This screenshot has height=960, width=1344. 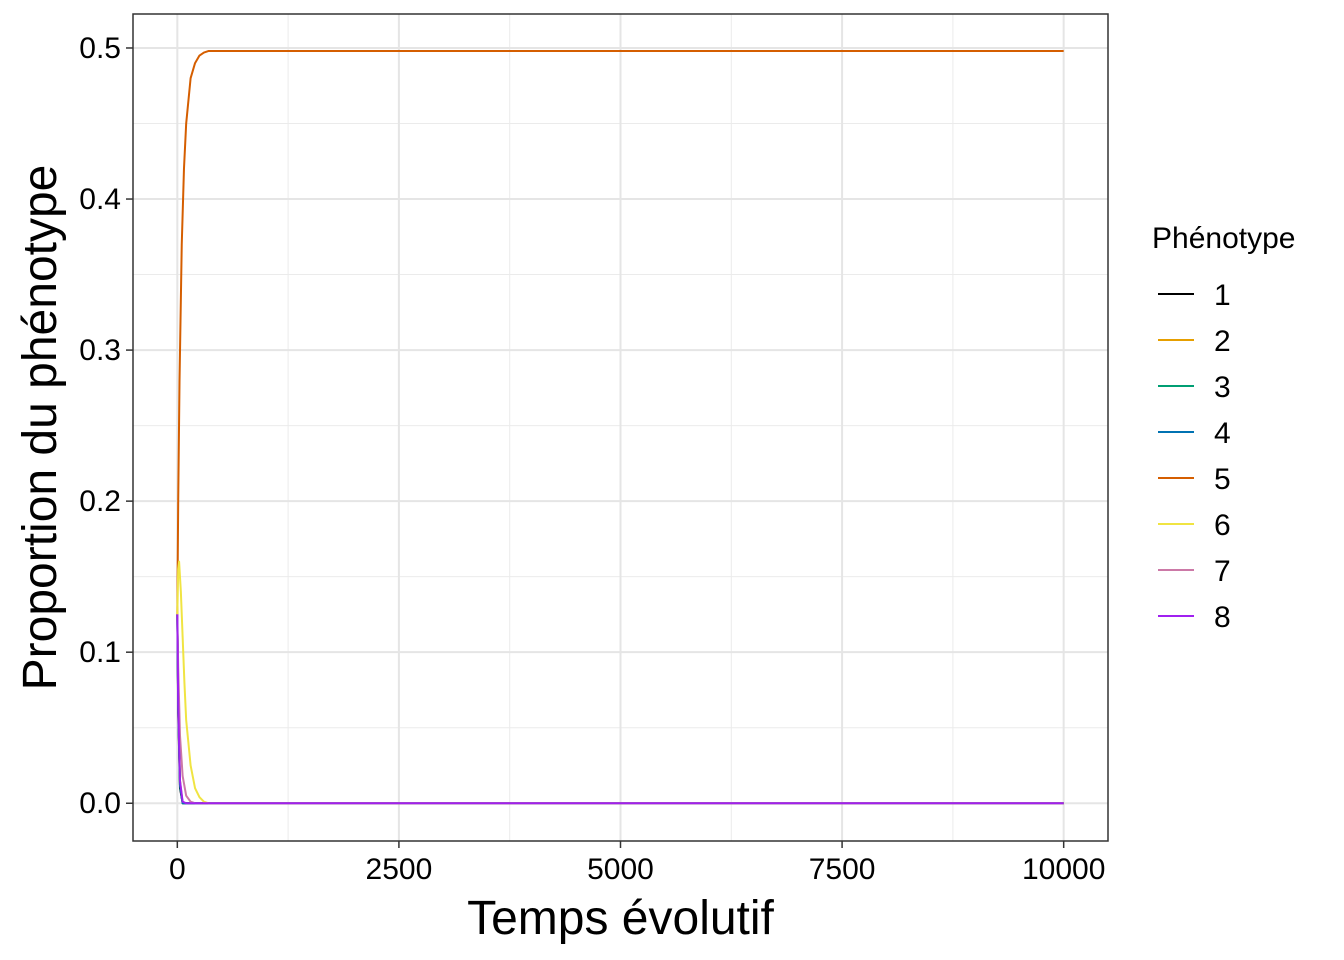 What do you see at coordinates (177, 869) in the screenshot?
I see `x-tick-label: 0` at bounding box center [177, 869].